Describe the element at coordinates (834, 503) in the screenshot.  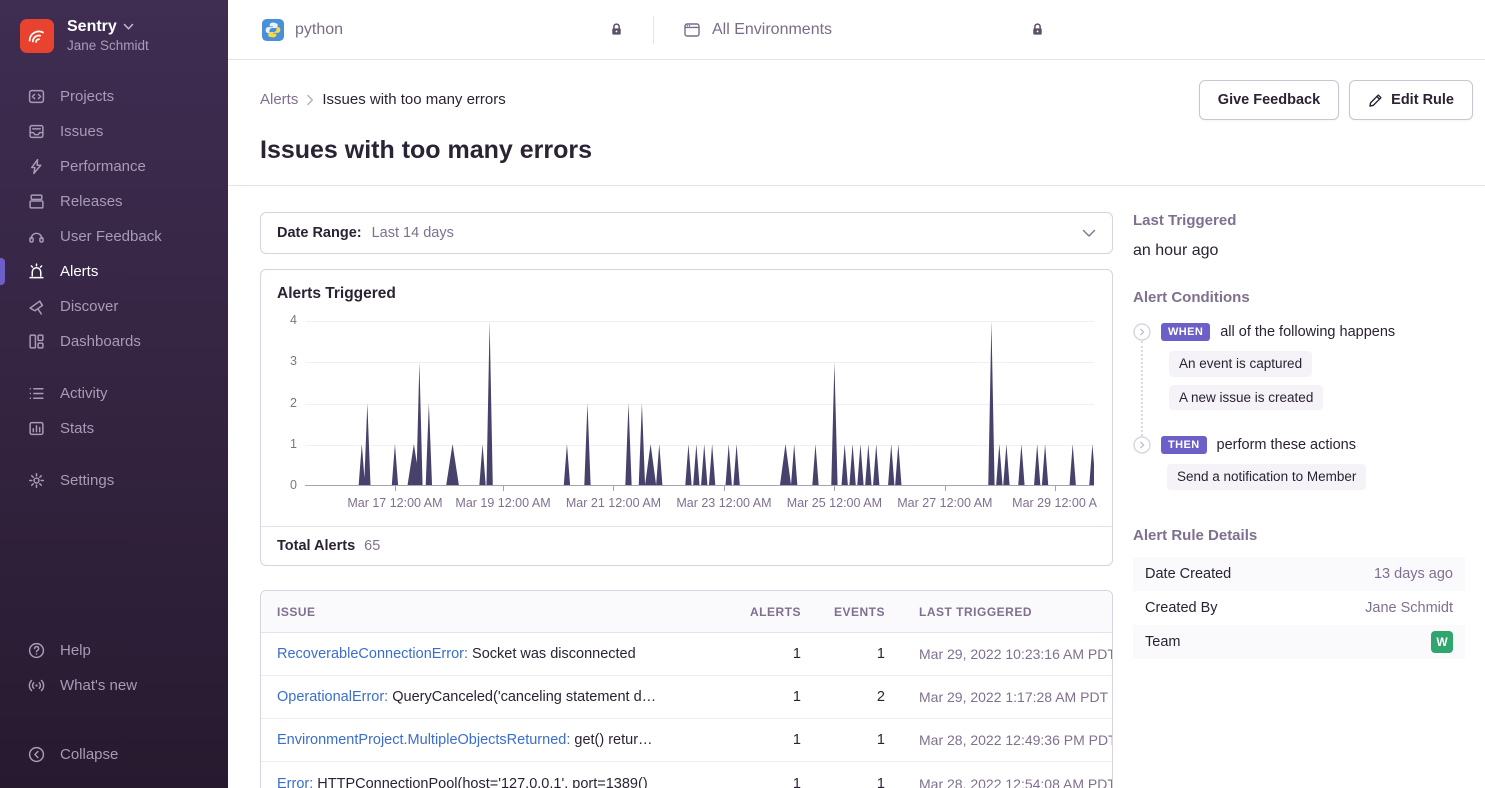
I see `x-tick-label: Mar 25 12:00 AM` at that location.